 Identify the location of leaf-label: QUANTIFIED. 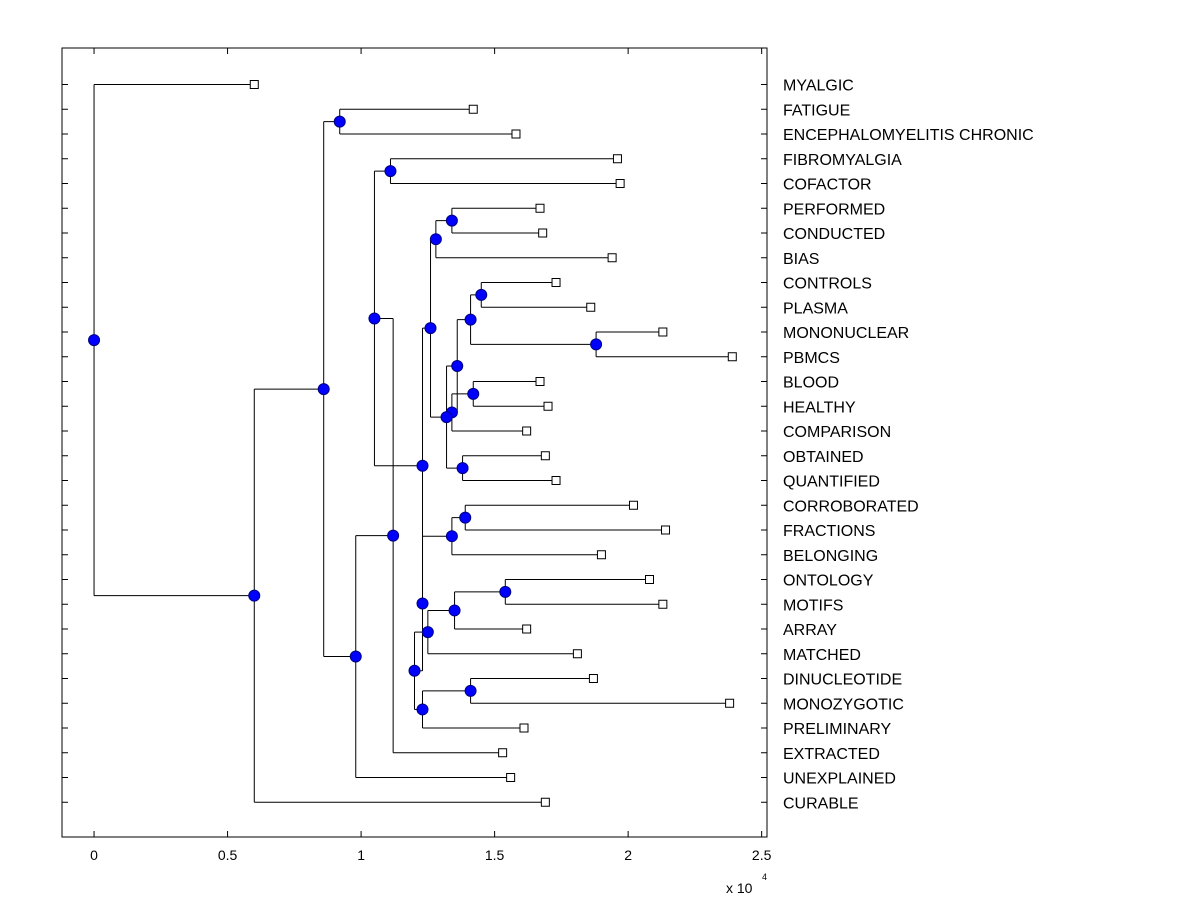
(831, 482).